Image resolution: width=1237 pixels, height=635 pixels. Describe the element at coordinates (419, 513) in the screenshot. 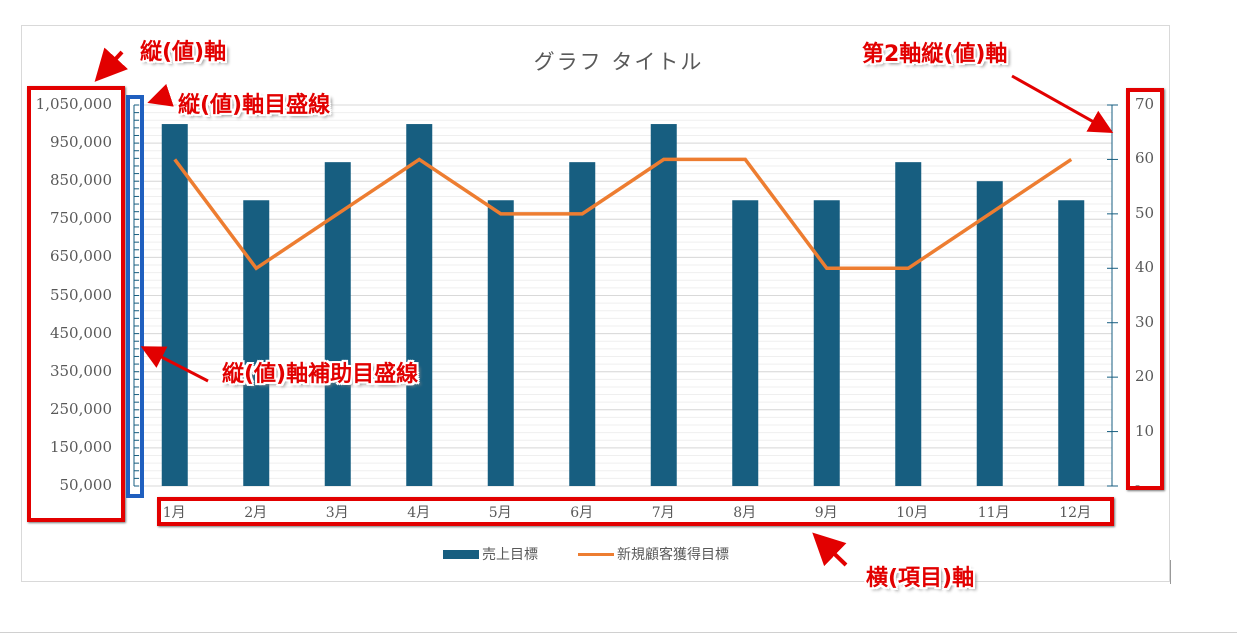

I see `category-tick-label: 4月` at that location.